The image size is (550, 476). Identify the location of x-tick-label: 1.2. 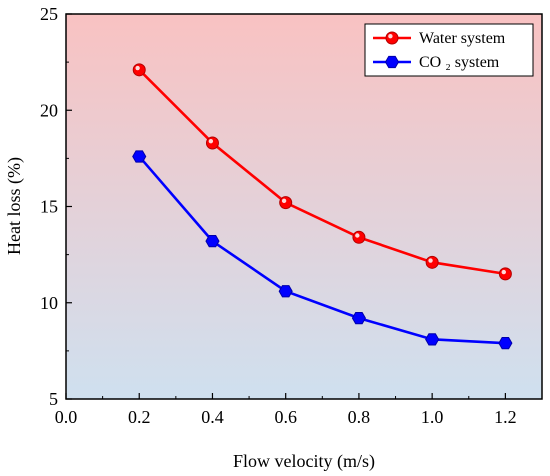
(505, 417).